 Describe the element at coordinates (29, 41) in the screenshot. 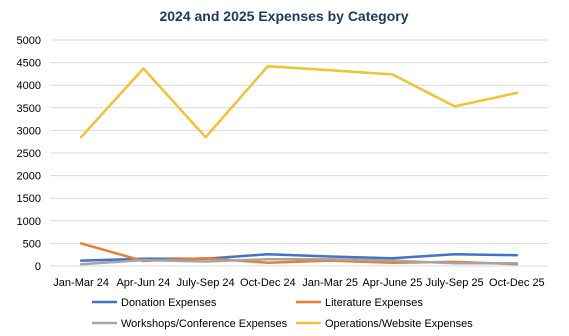

I see `y-tick-label: 5000` at that location.